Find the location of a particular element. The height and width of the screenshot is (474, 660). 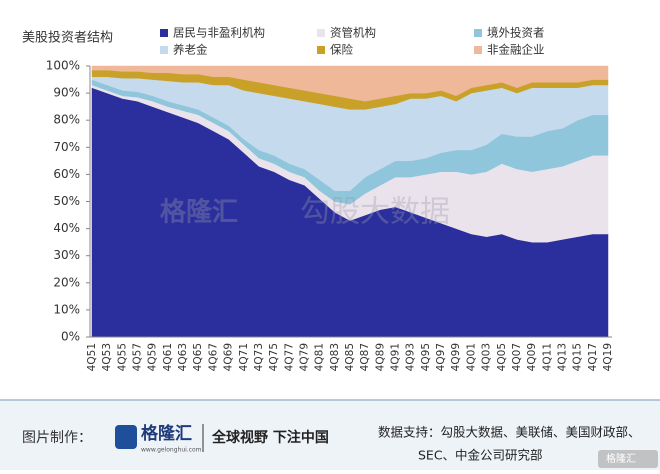

legend-label: 居民与非盈利机构 is located at coordinates (219, 33).